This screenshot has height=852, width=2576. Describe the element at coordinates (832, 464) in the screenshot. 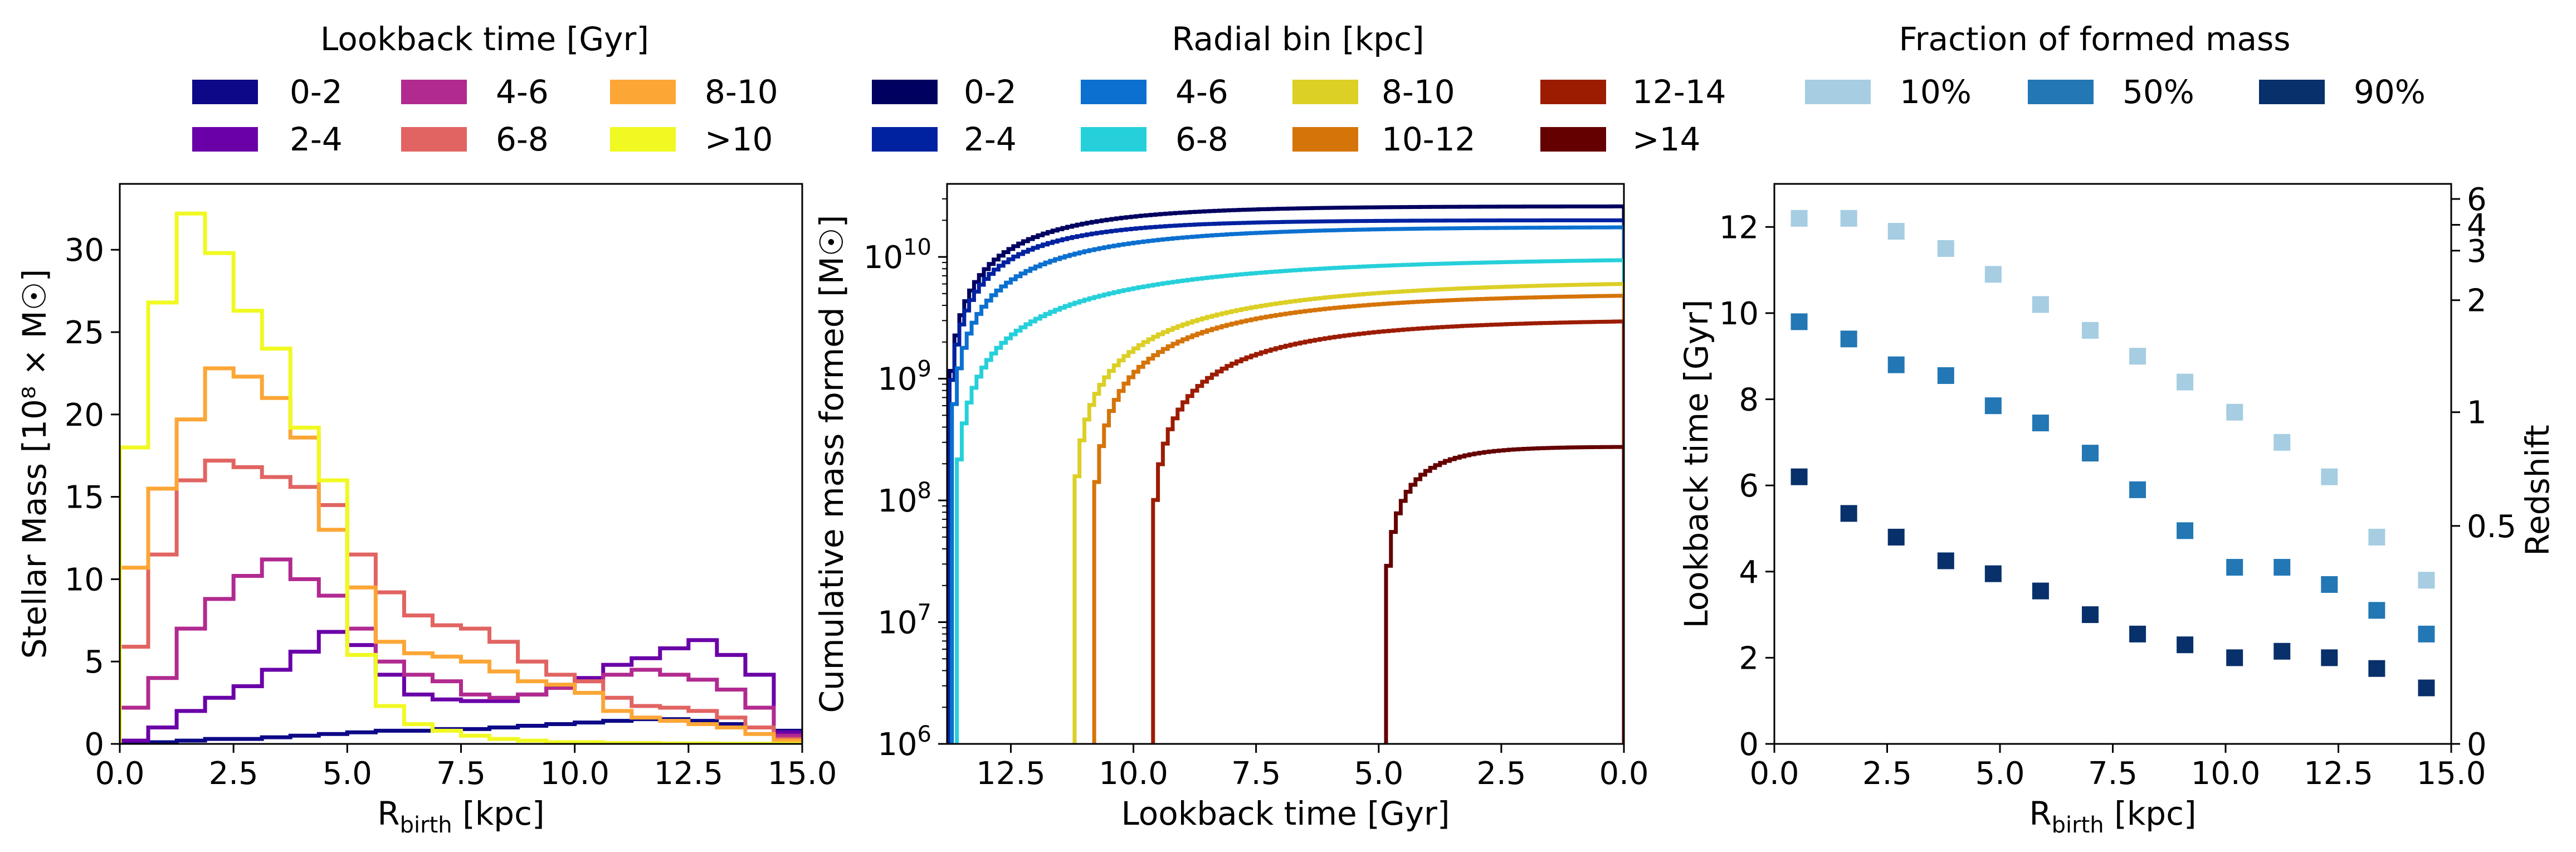

I see `y-axis-label: Cumulative mass formed [M☉]` at that location.